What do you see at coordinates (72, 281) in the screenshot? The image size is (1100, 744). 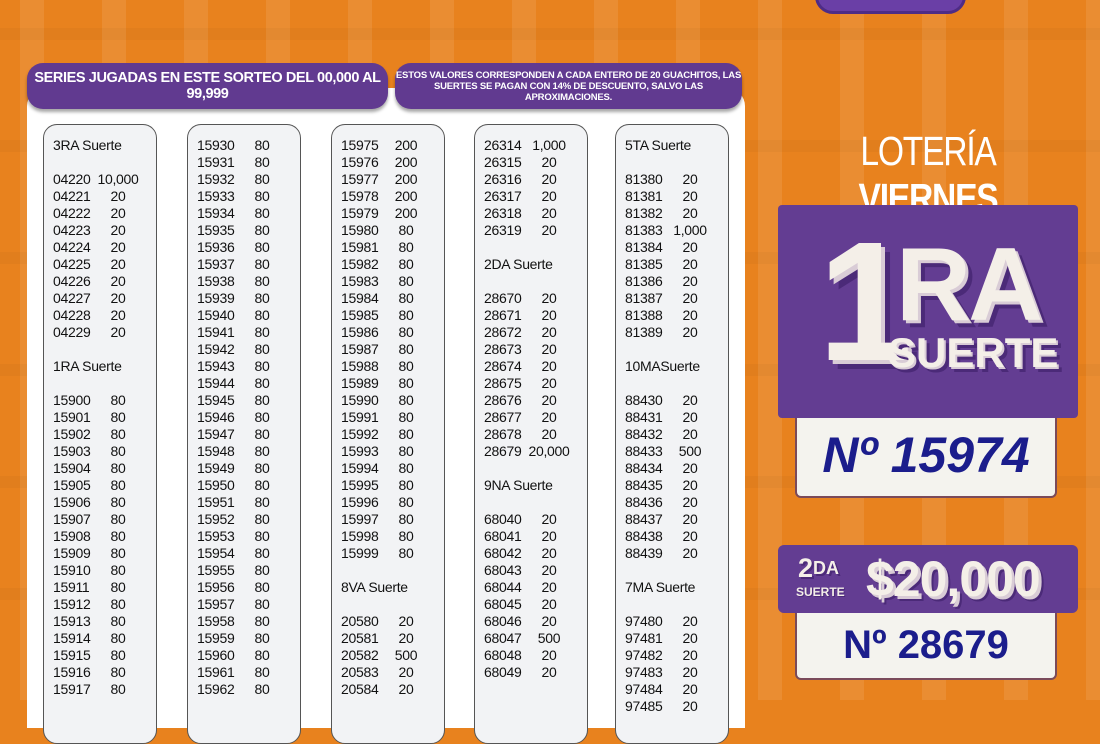 I see `ticket-number: 04226` at bounding box center [72, 281].